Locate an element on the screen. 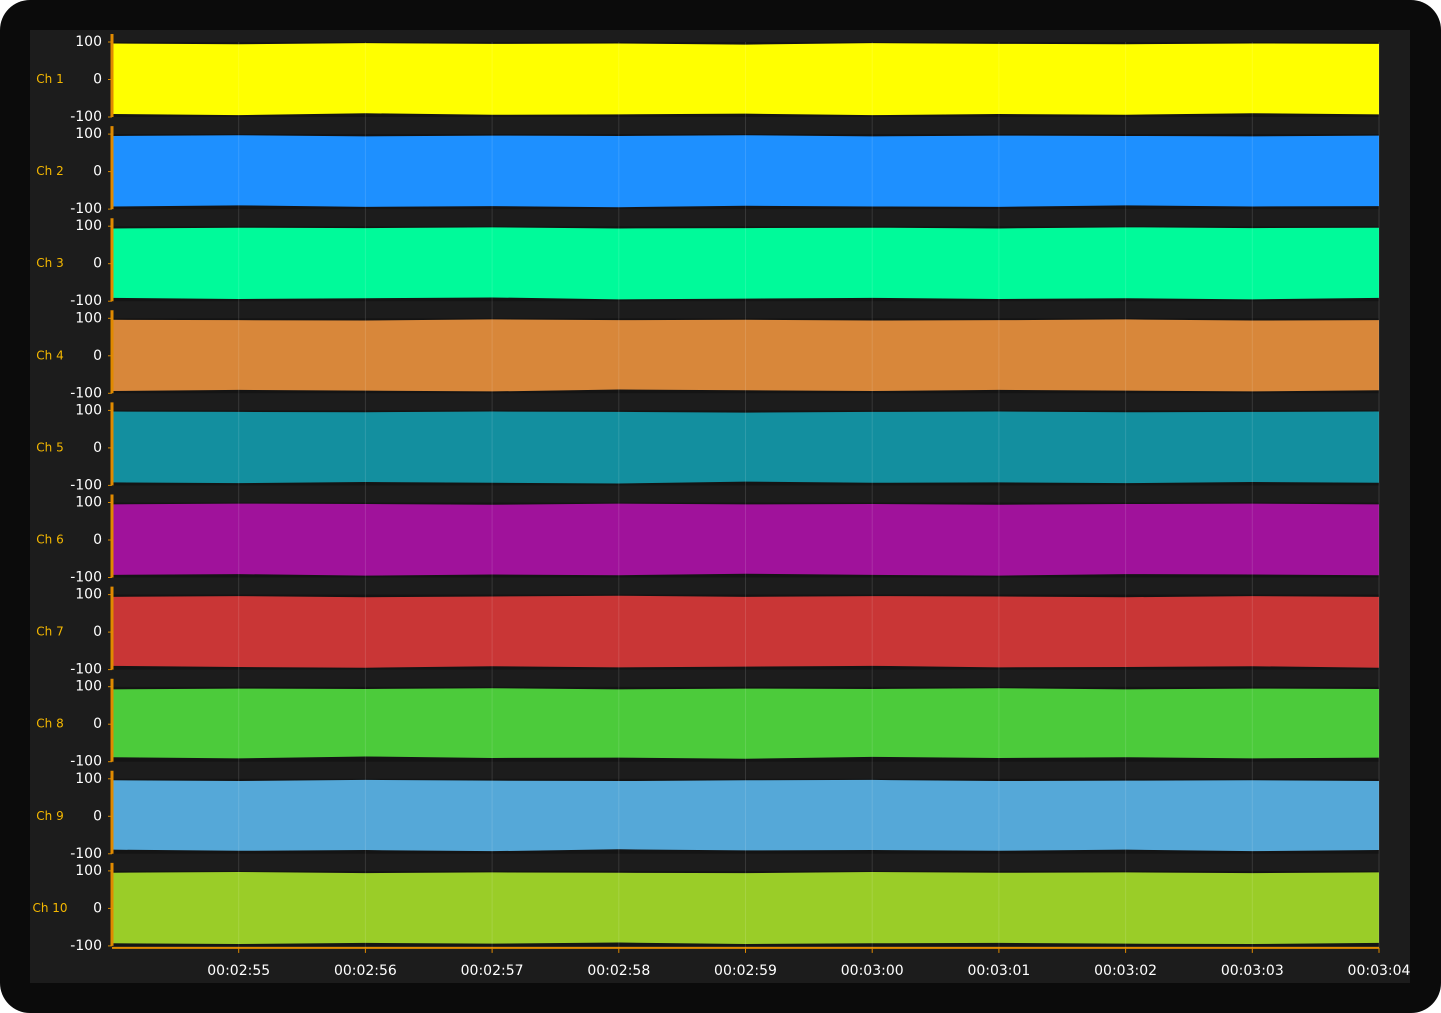 Image resolution: width=1441 pixels, height=1013 pixels. x-tick-label: 00:02:57 is located at coordinates (492, 971).